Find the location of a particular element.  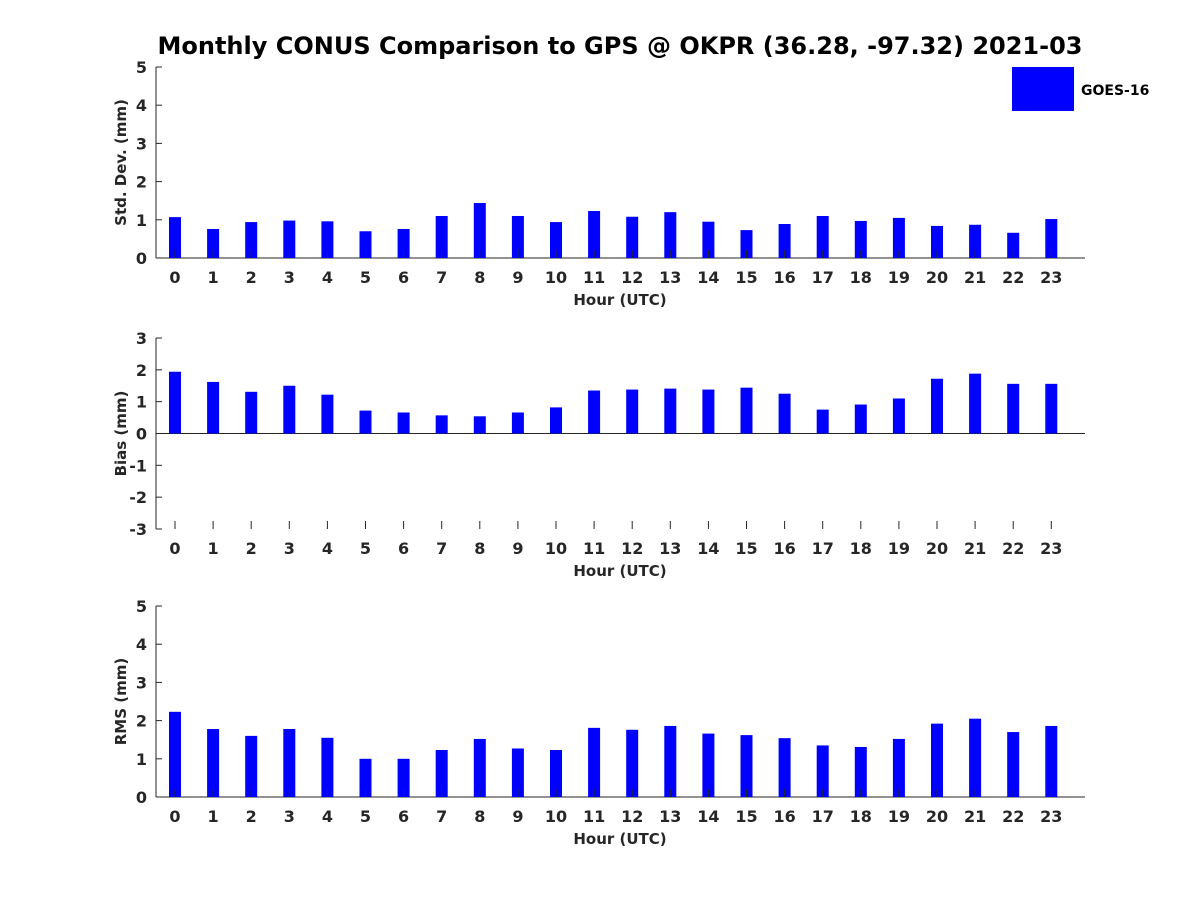

y-tick-label: 5 is located at coordinates (141, 67).